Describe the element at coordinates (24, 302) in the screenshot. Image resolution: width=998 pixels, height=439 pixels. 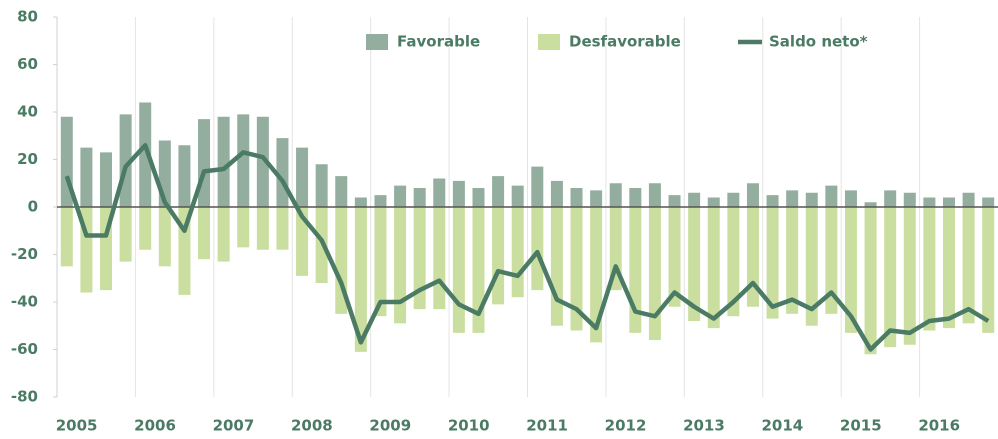
I see `y-tick-label: -40` at that location.